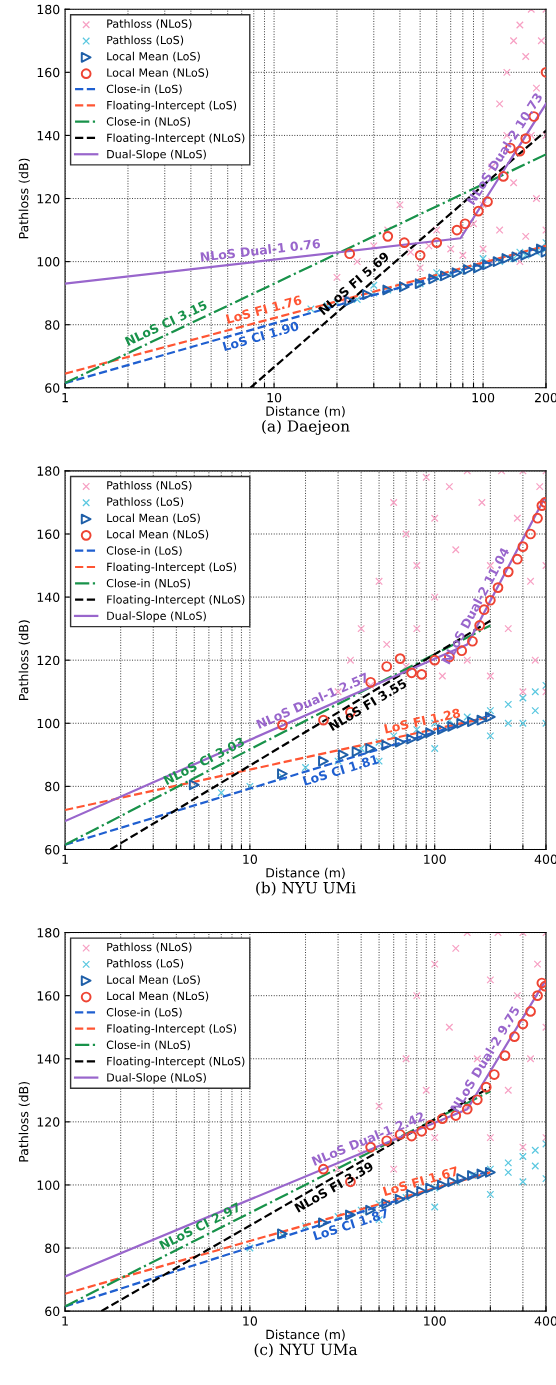 This screenshot has width=556, height=1385. What do you see at coordinates (306, 1350) in the screenshot?
I see `text: (c) NYU UMa` at bounding box center [306, 1350].